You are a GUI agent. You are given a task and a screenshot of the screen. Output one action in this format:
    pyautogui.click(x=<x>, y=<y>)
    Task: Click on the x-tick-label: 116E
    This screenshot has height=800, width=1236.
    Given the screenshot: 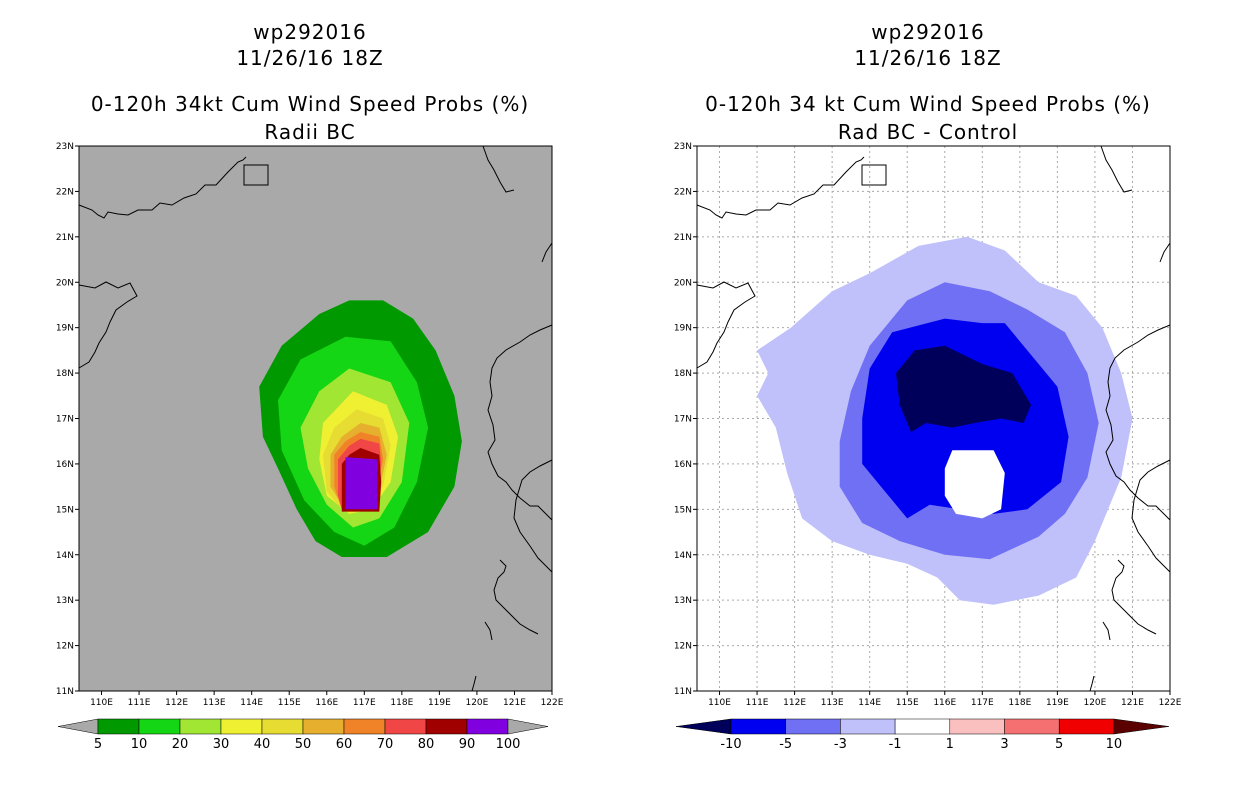 What is the action you would take?
    pyautogui.click(x=944, y=703)
    